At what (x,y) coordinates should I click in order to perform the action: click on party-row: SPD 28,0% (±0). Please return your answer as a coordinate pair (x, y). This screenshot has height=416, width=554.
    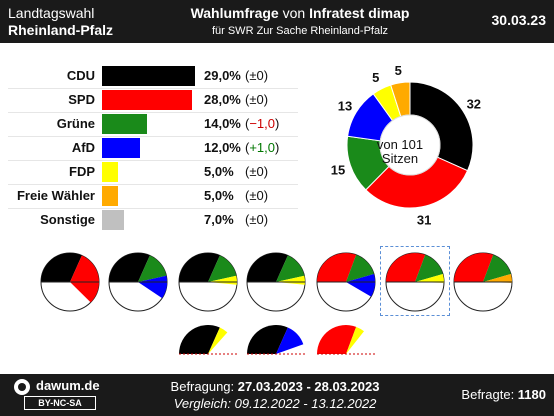
    Looking at the image, I should click on (150, 100).